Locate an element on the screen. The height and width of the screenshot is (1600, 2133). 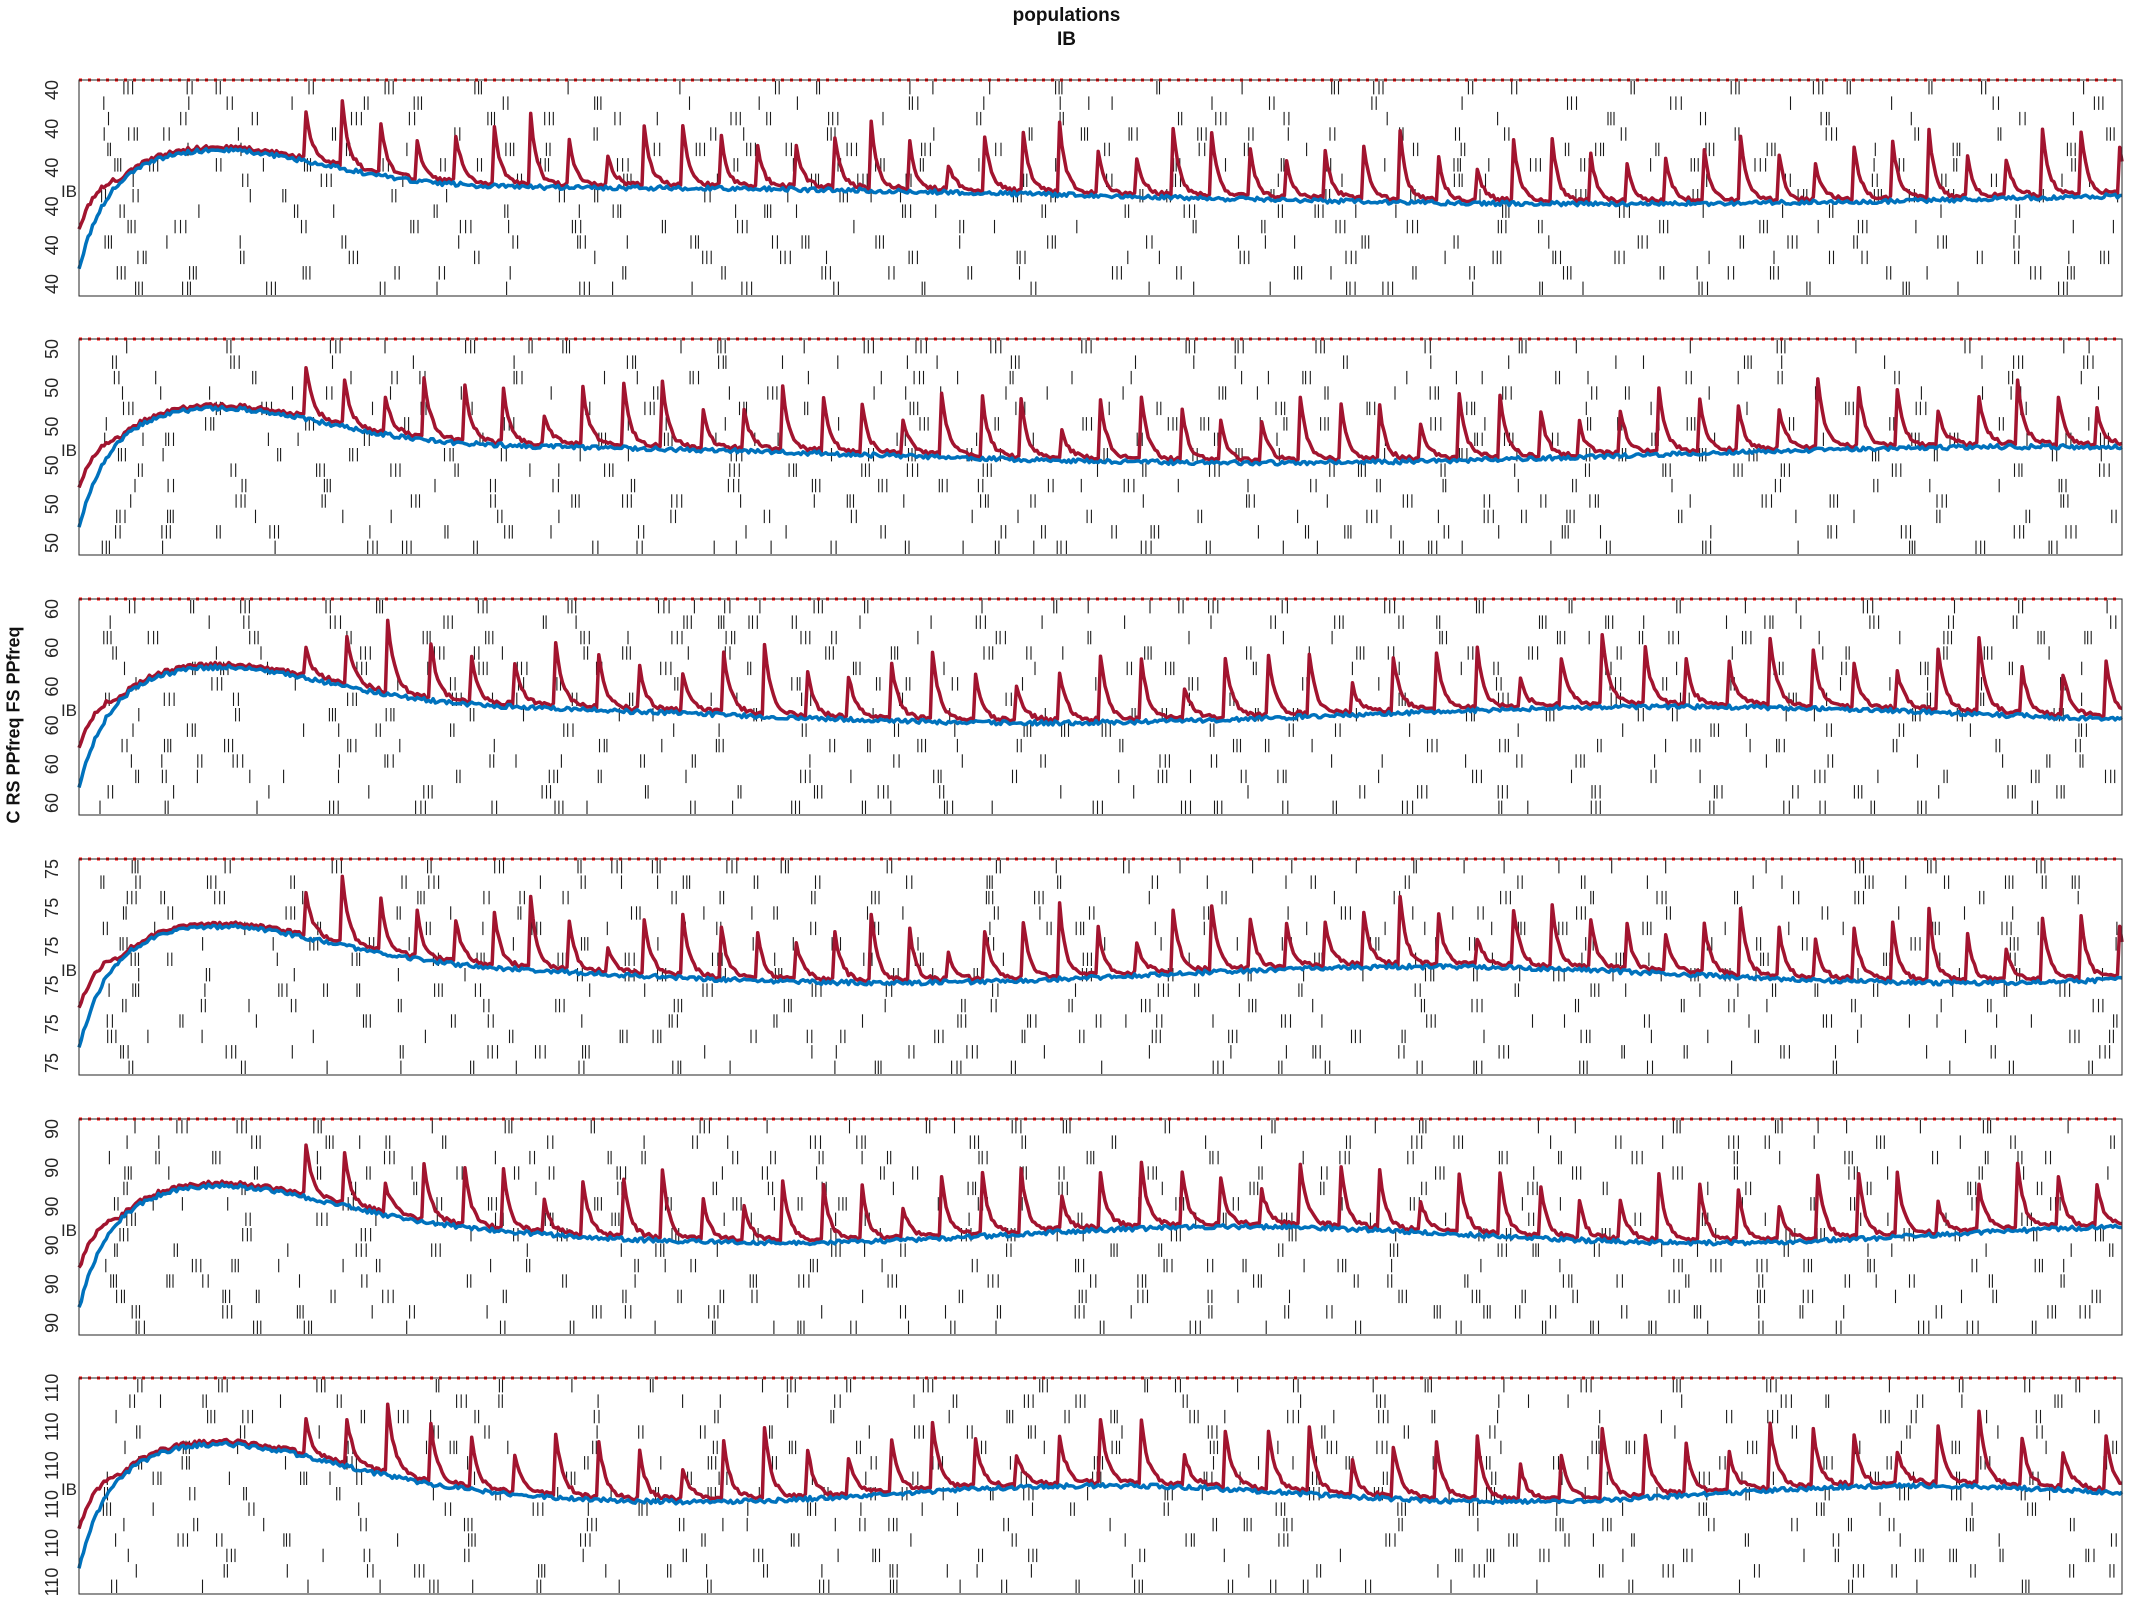
title-line-1: populations is located at coordinates (1066, 15).